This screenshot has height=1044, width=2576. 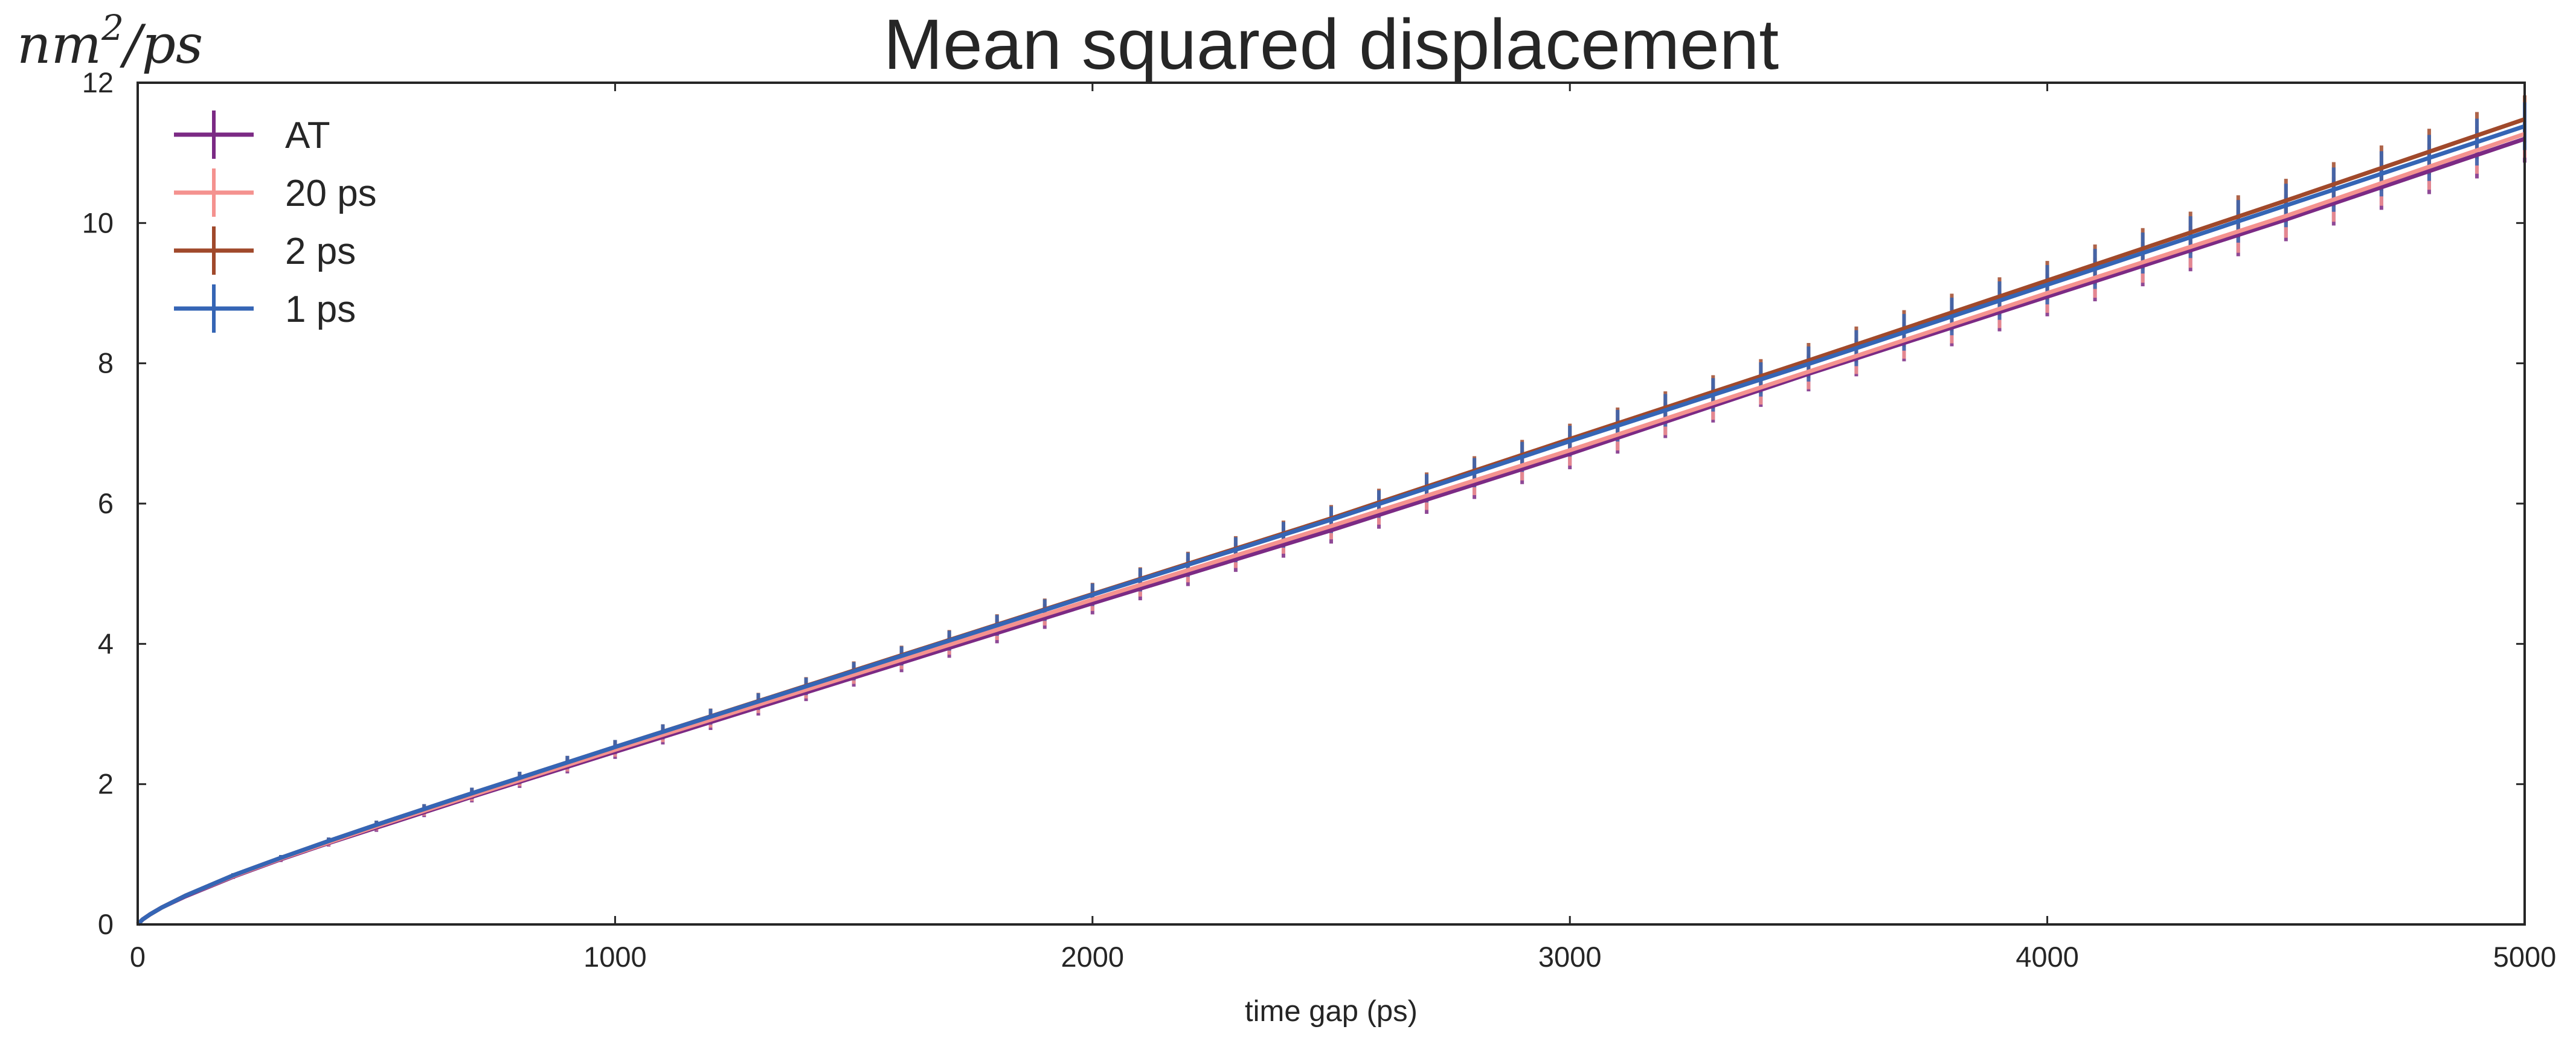 I want to click on legend-item: 20 ps, so click(x=275, y=192).